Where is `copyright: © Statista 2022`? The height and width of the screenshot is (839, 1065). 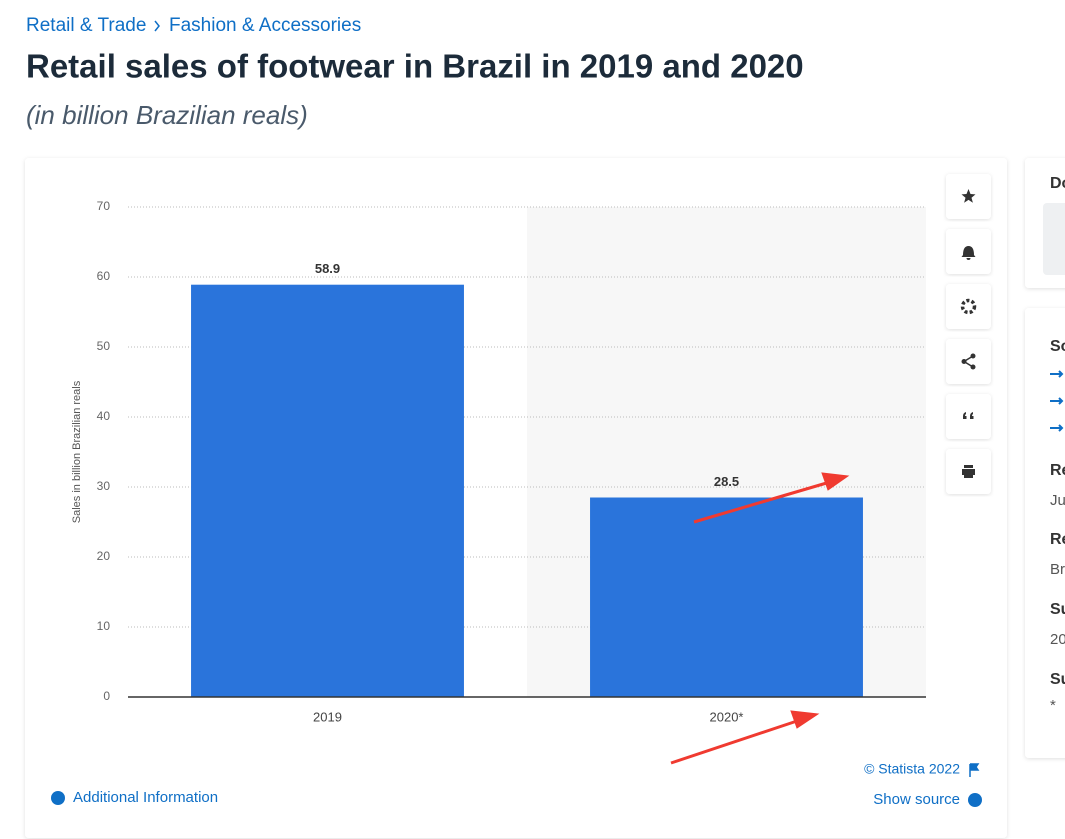 copyright: © Statista 2022 is located at coordinates (912, 769).